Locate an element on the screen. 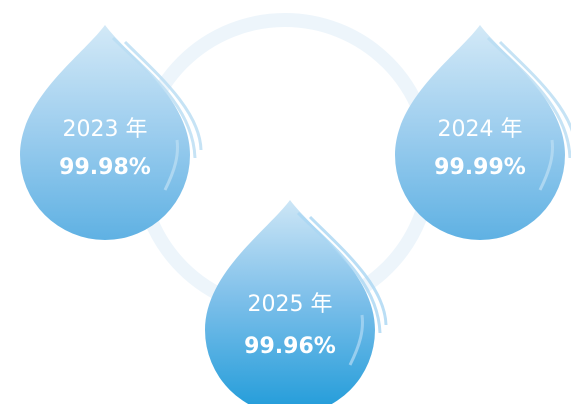 The height and width of the screenshot is (404, 571). year-label: 2024 年 is located at coordinates (480, 129).